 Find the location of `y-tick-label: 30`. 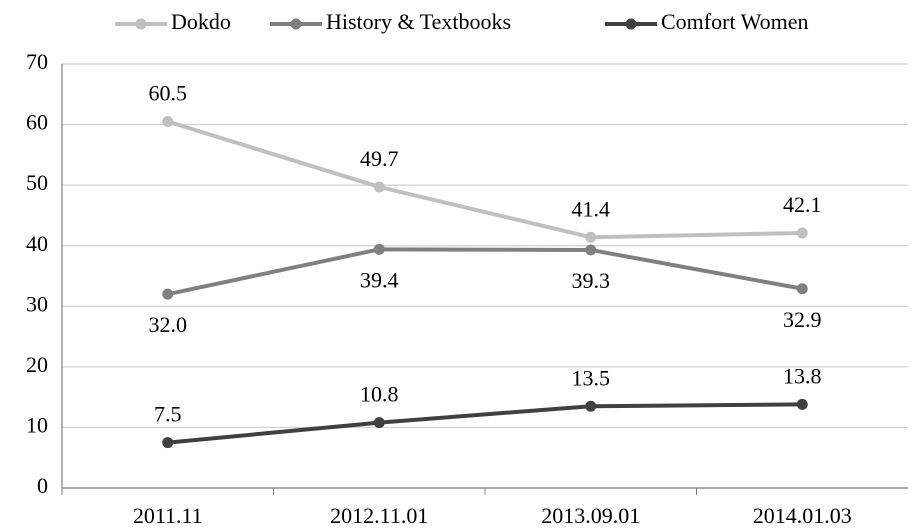

y-tick-label: 30 is located at coordinates (37, 303).